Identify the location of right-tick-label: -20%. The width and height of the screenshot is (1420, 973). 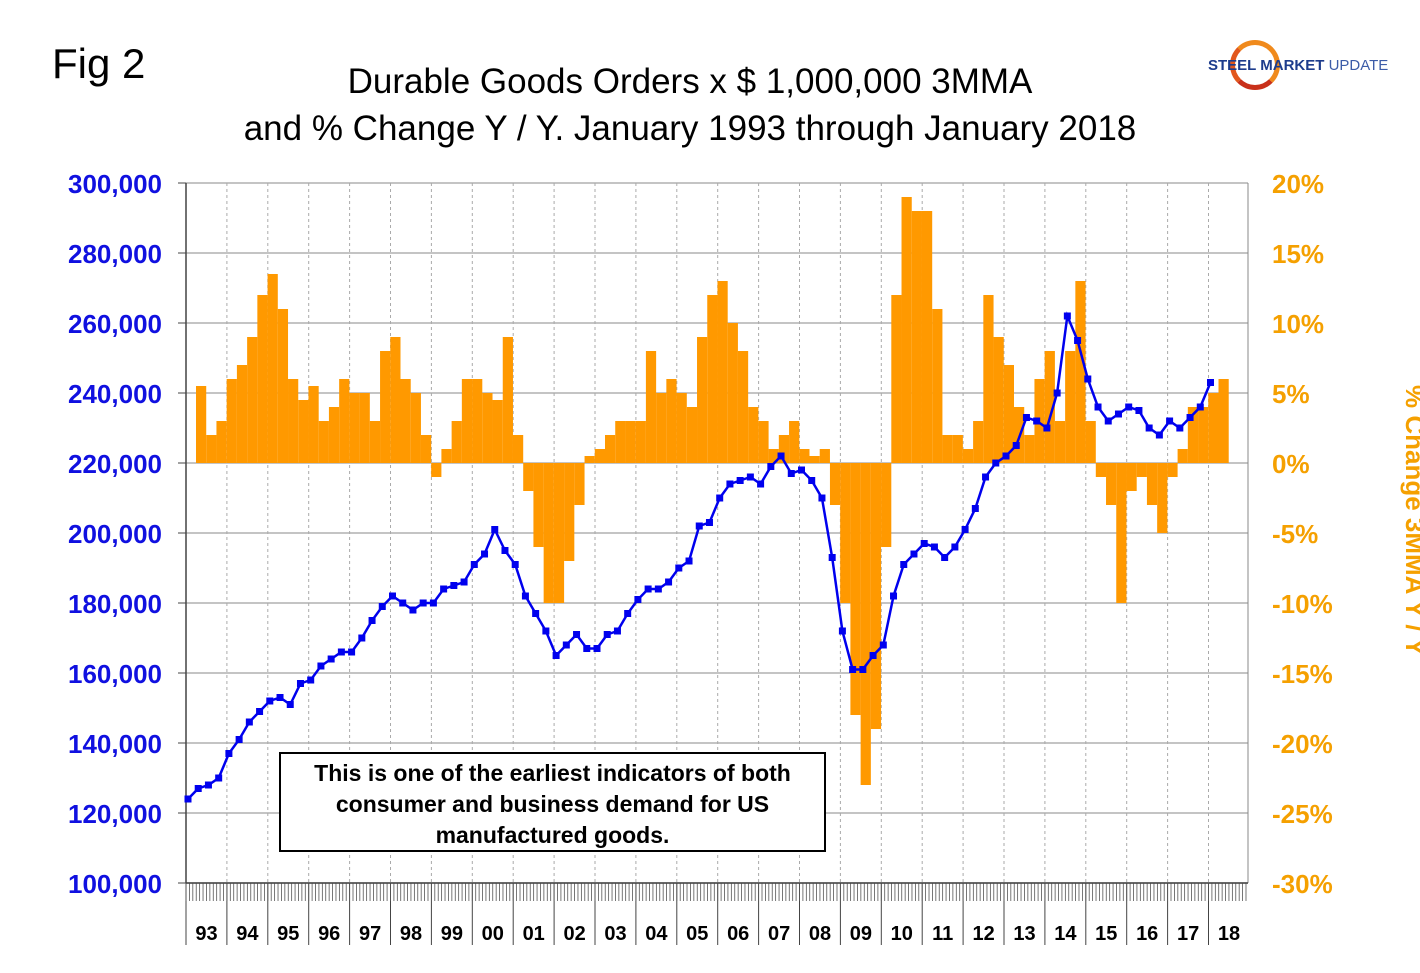
(1302, 744).